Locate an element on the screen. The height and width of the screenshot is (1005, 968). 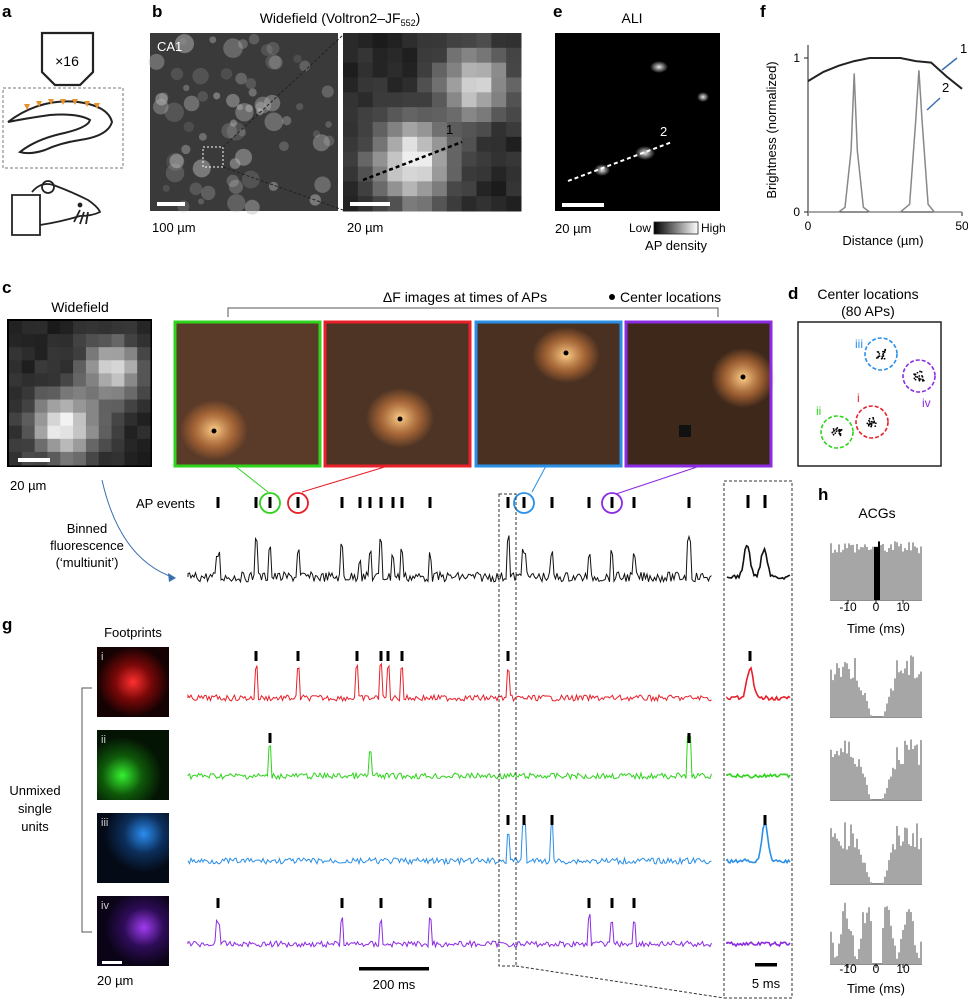
c-widefield-title: Widefield is located at coordinates (80, 307).